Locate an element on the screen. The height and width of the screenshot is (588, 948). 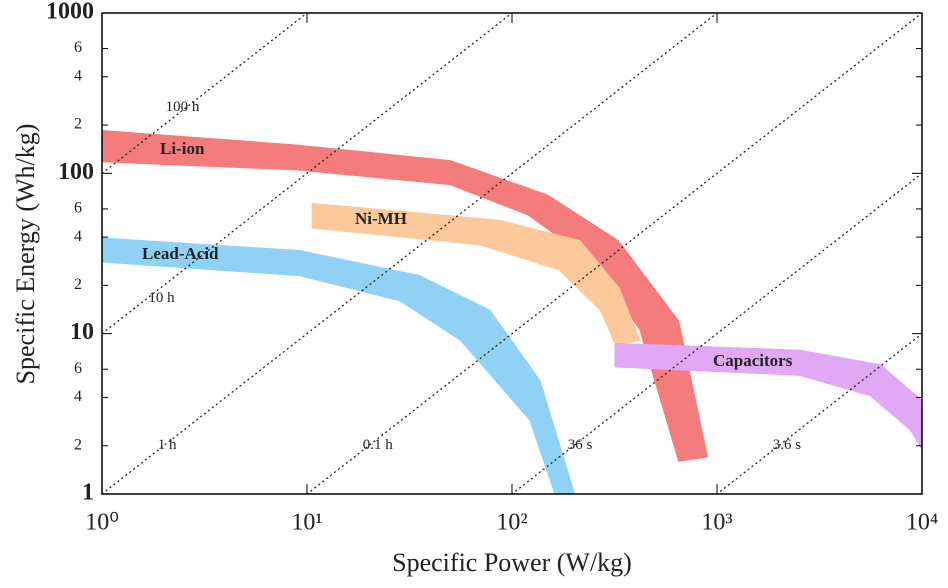
y-axis-title: Specific Energy (Wh/kg) is located at coordinates (25, 254).